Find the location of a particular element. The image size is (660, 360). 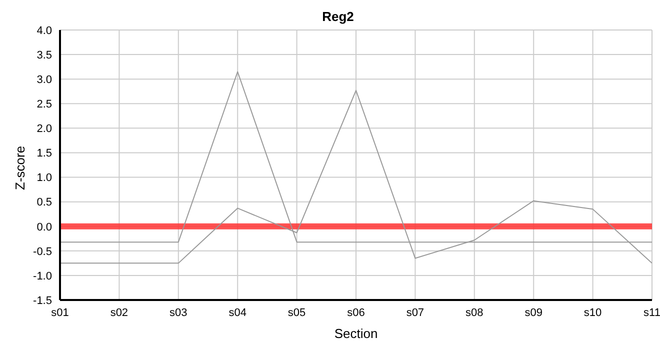

y-tick-label: -1.0 is located at coordinates (42, 276).